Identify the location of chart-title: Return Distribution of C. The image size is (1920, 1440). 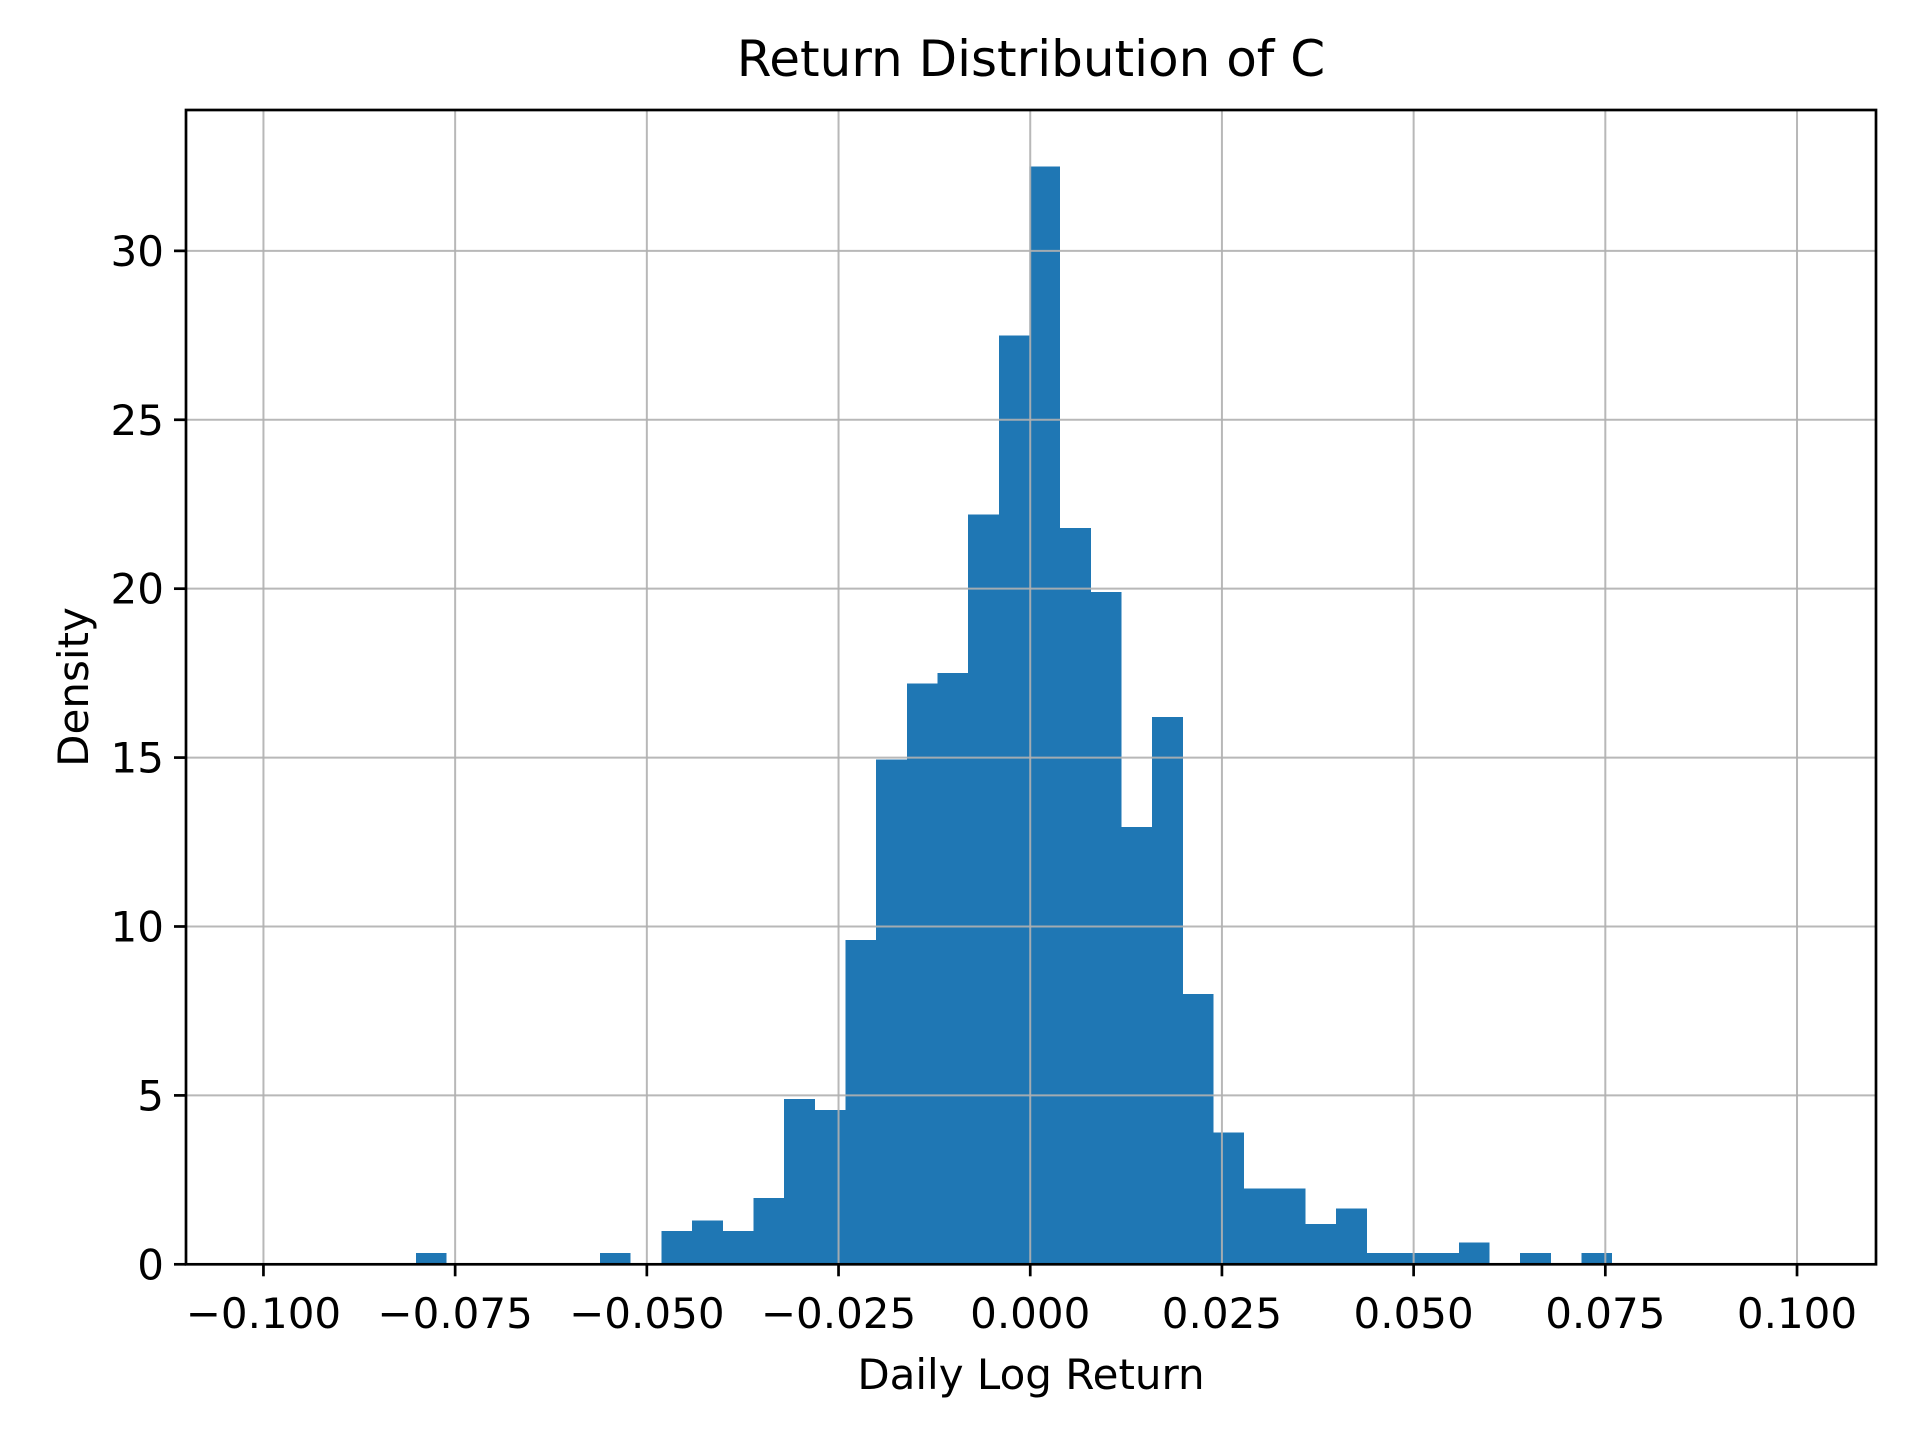
(1031, 59).